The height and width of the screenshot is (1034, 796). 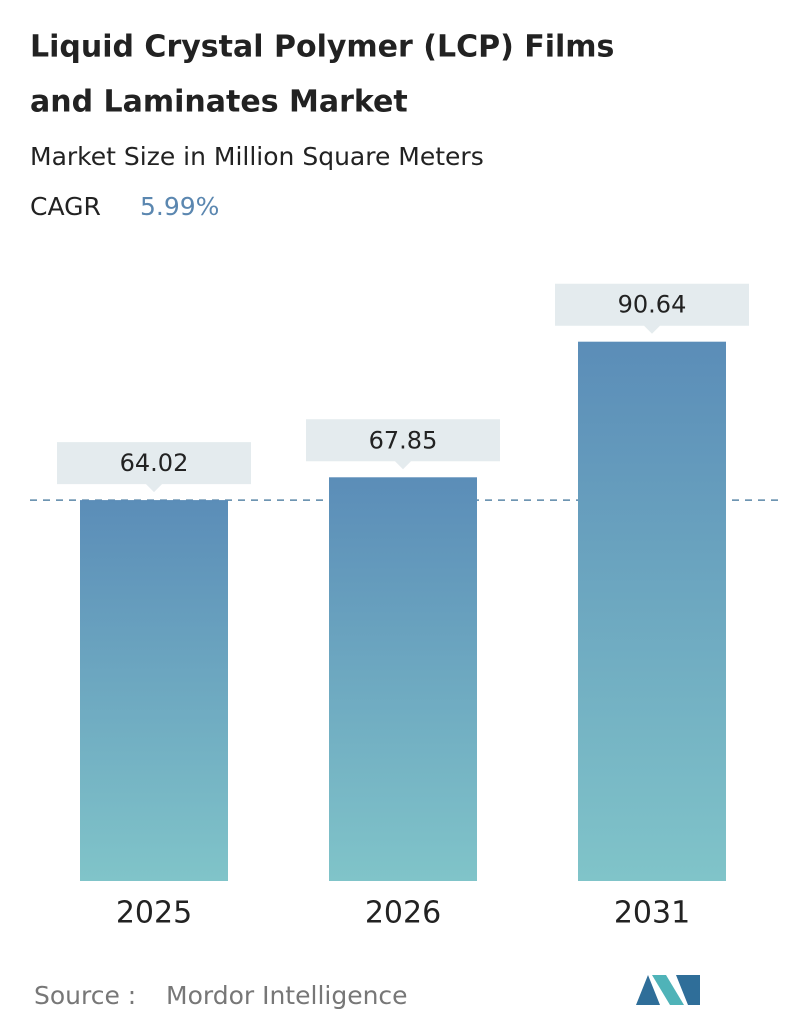 I want to click on source-label: Source :, so click(x=85, y=995).